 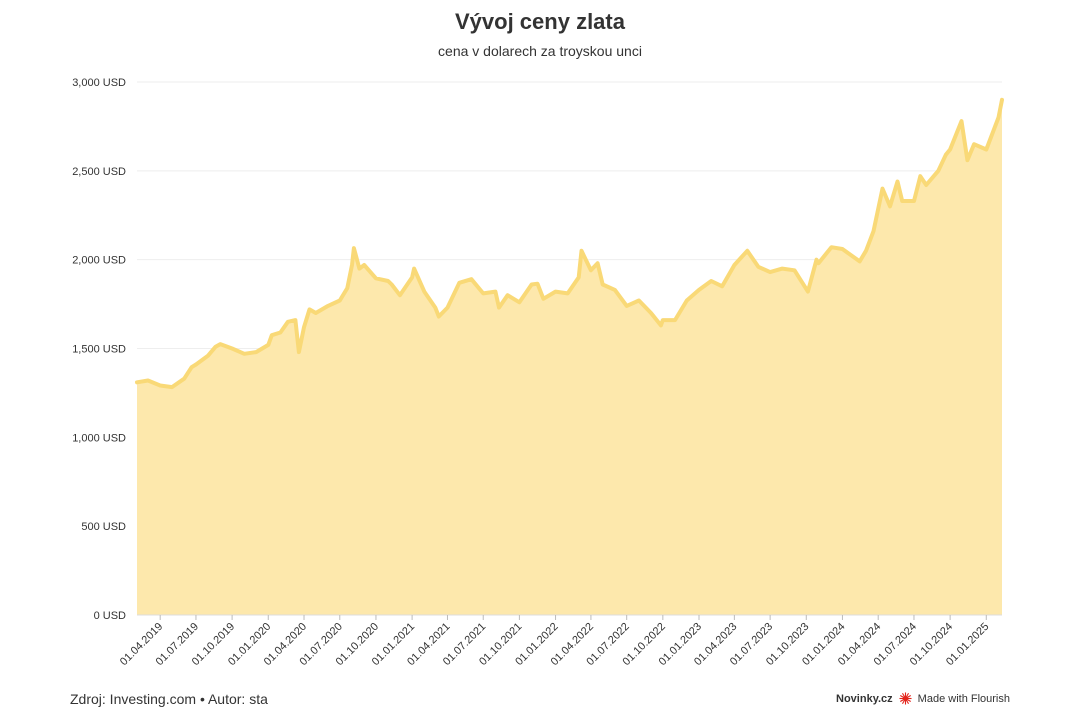 I want to click on flourish-logo-icon, so click(x=905, y=698).